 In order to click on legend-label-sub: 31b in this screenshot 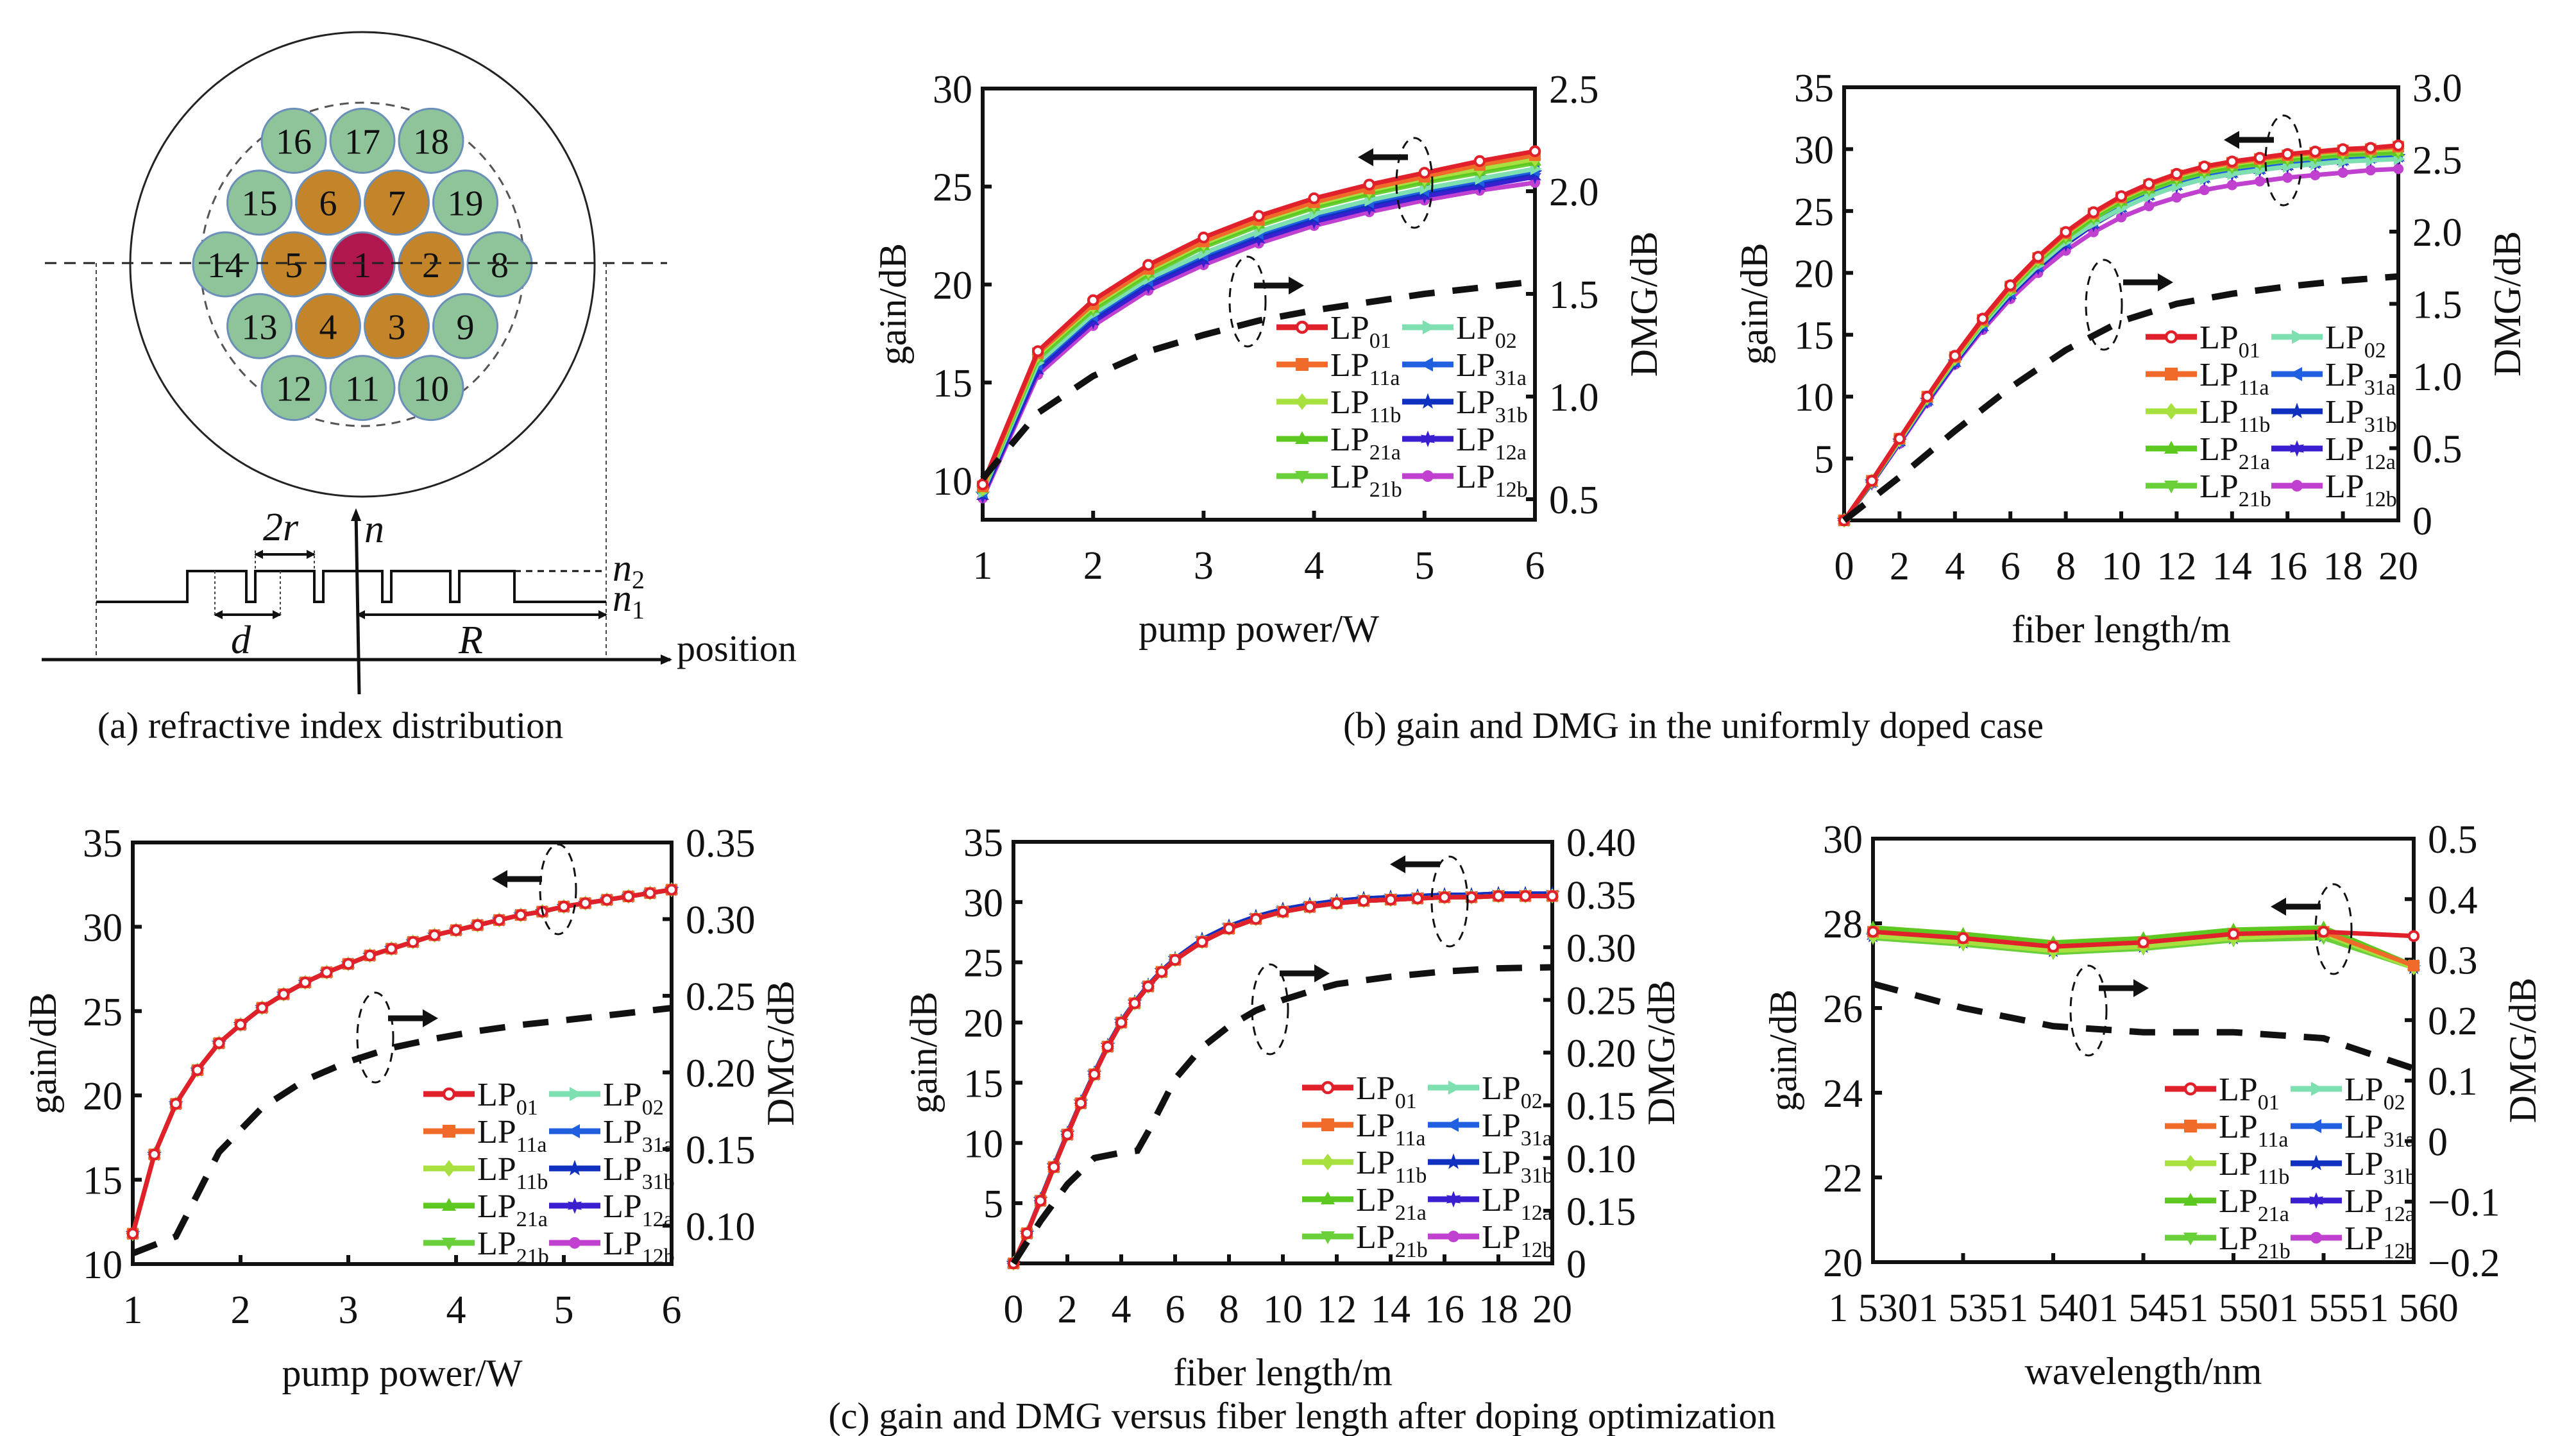, I will do `click(658, 1182)`.